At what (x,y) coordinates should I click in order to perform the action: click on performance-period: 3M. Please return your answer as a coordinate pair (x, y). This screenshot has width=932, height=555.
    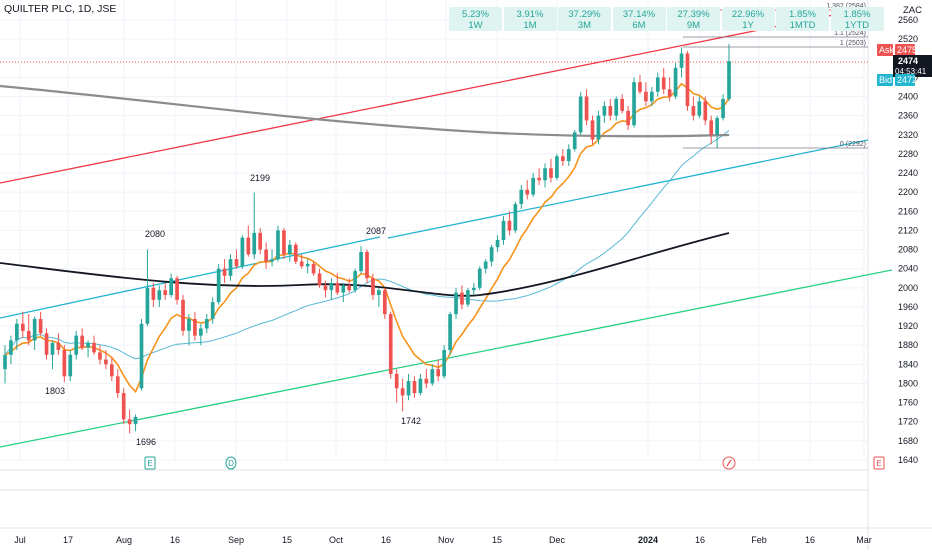
    Looking at the image, I should click on (584, 25).